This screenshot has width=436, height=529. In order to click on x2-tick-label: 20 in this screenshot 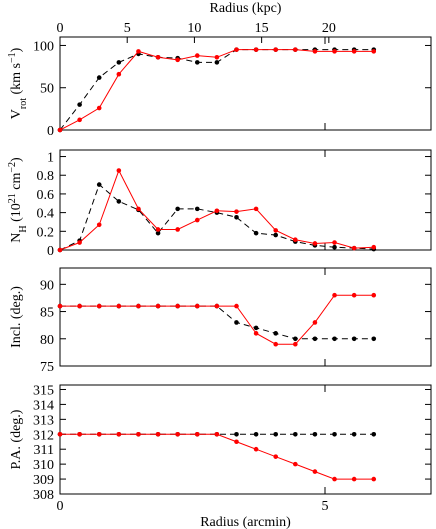, I will do `click(329, 28)`.